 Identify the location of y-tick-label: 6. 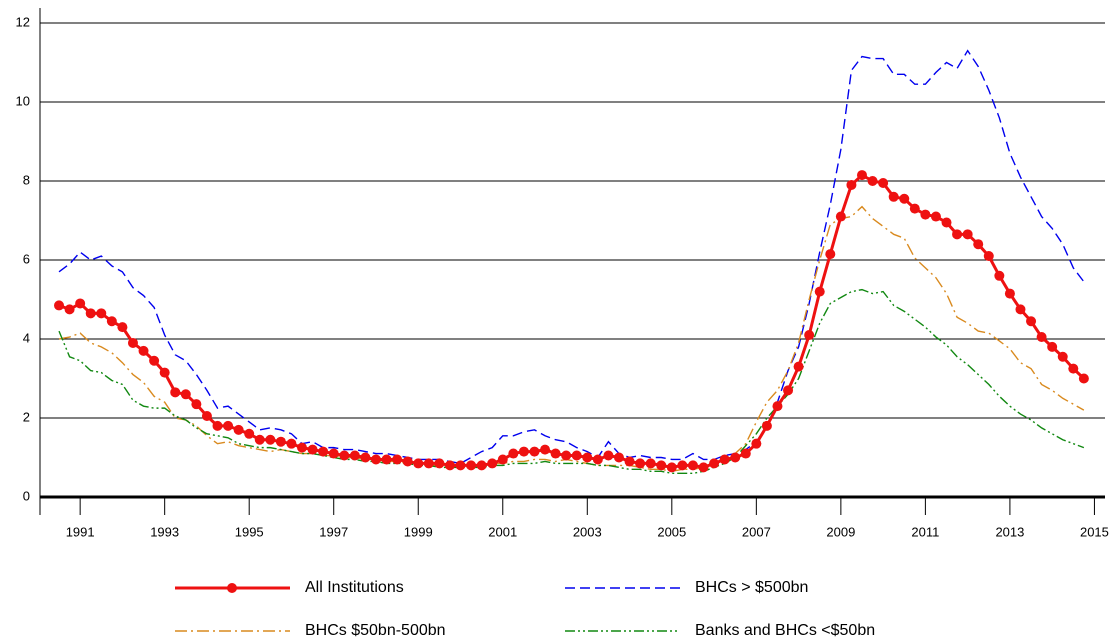
(26, 258).